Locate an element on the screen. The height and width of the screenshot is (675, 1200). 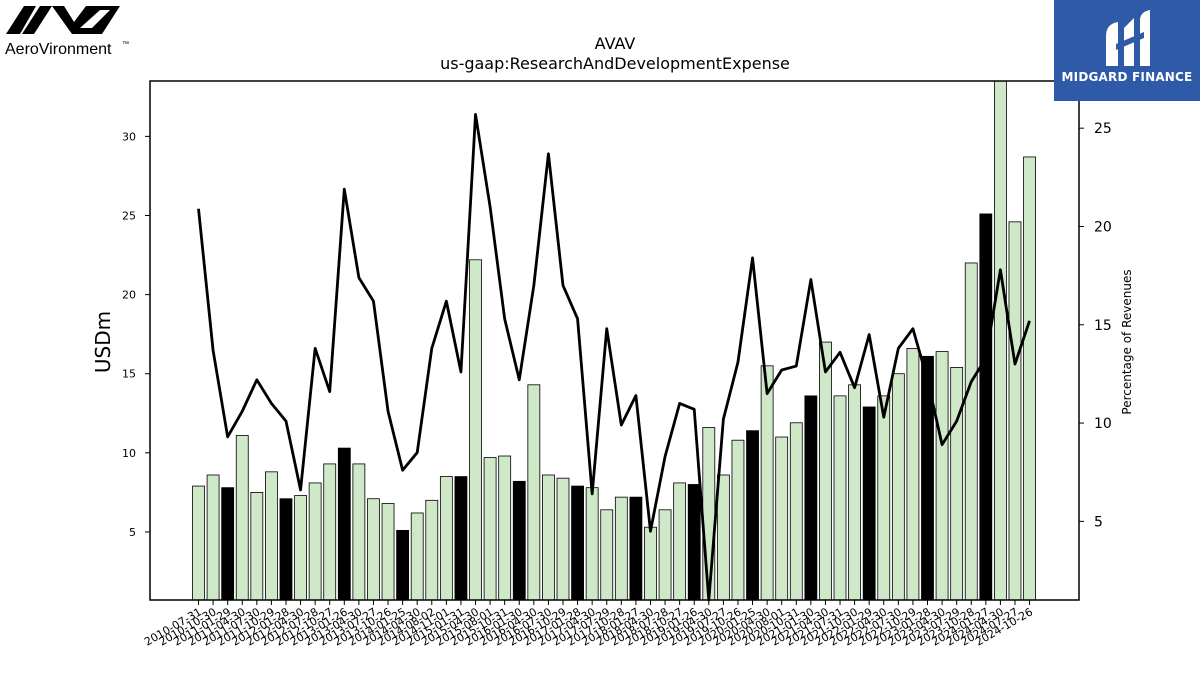
brand-name: MIDGARD FINANCE is located at coordinates (1127, 77).